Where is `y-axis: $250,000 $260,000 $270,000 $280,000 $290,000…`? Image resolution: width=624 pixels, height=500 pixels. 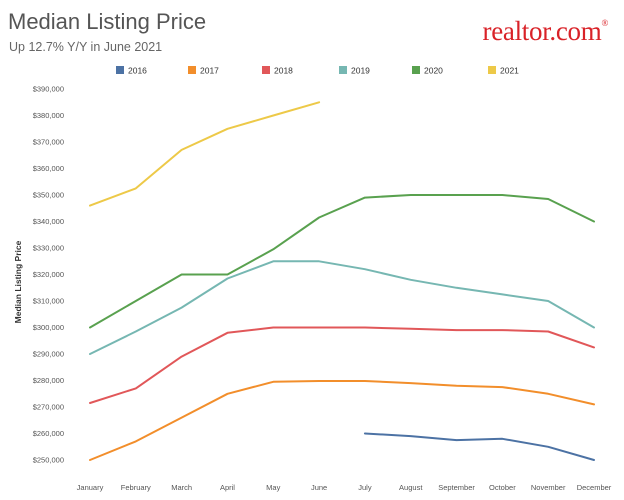
y-axis: $250,000 $260,000 $270,000 $280,000 $290,000… is located at coordinates (48, 275).